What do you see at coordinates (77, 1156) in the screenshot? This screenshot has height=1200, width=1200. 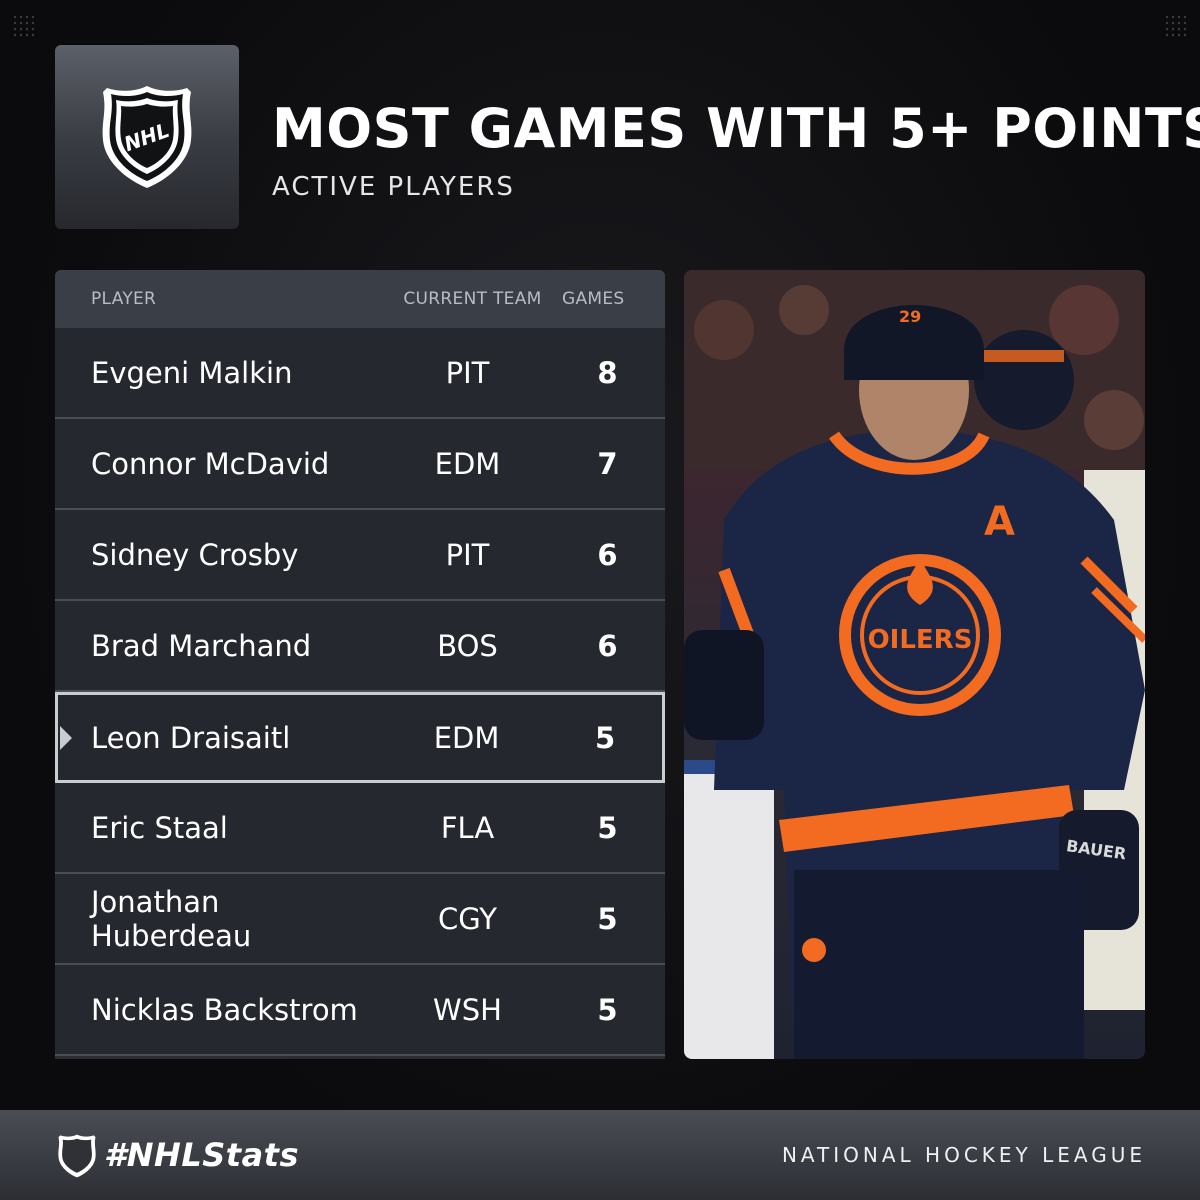 I see `nhl-shield-icon` at bounding box center [77, 1156].